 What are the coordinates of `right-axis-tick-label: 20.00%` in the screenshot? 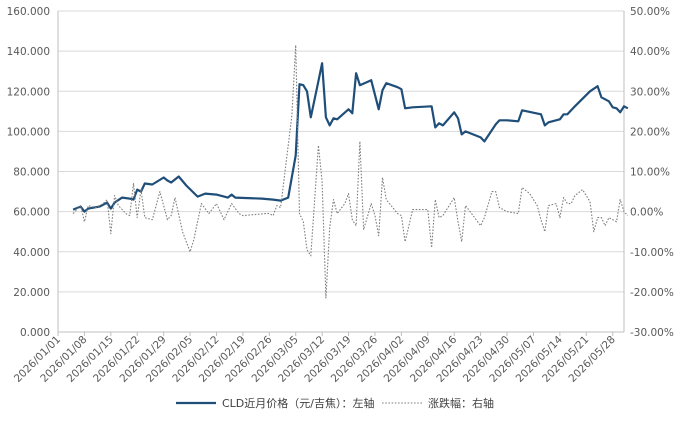 It's located at (650, 132).